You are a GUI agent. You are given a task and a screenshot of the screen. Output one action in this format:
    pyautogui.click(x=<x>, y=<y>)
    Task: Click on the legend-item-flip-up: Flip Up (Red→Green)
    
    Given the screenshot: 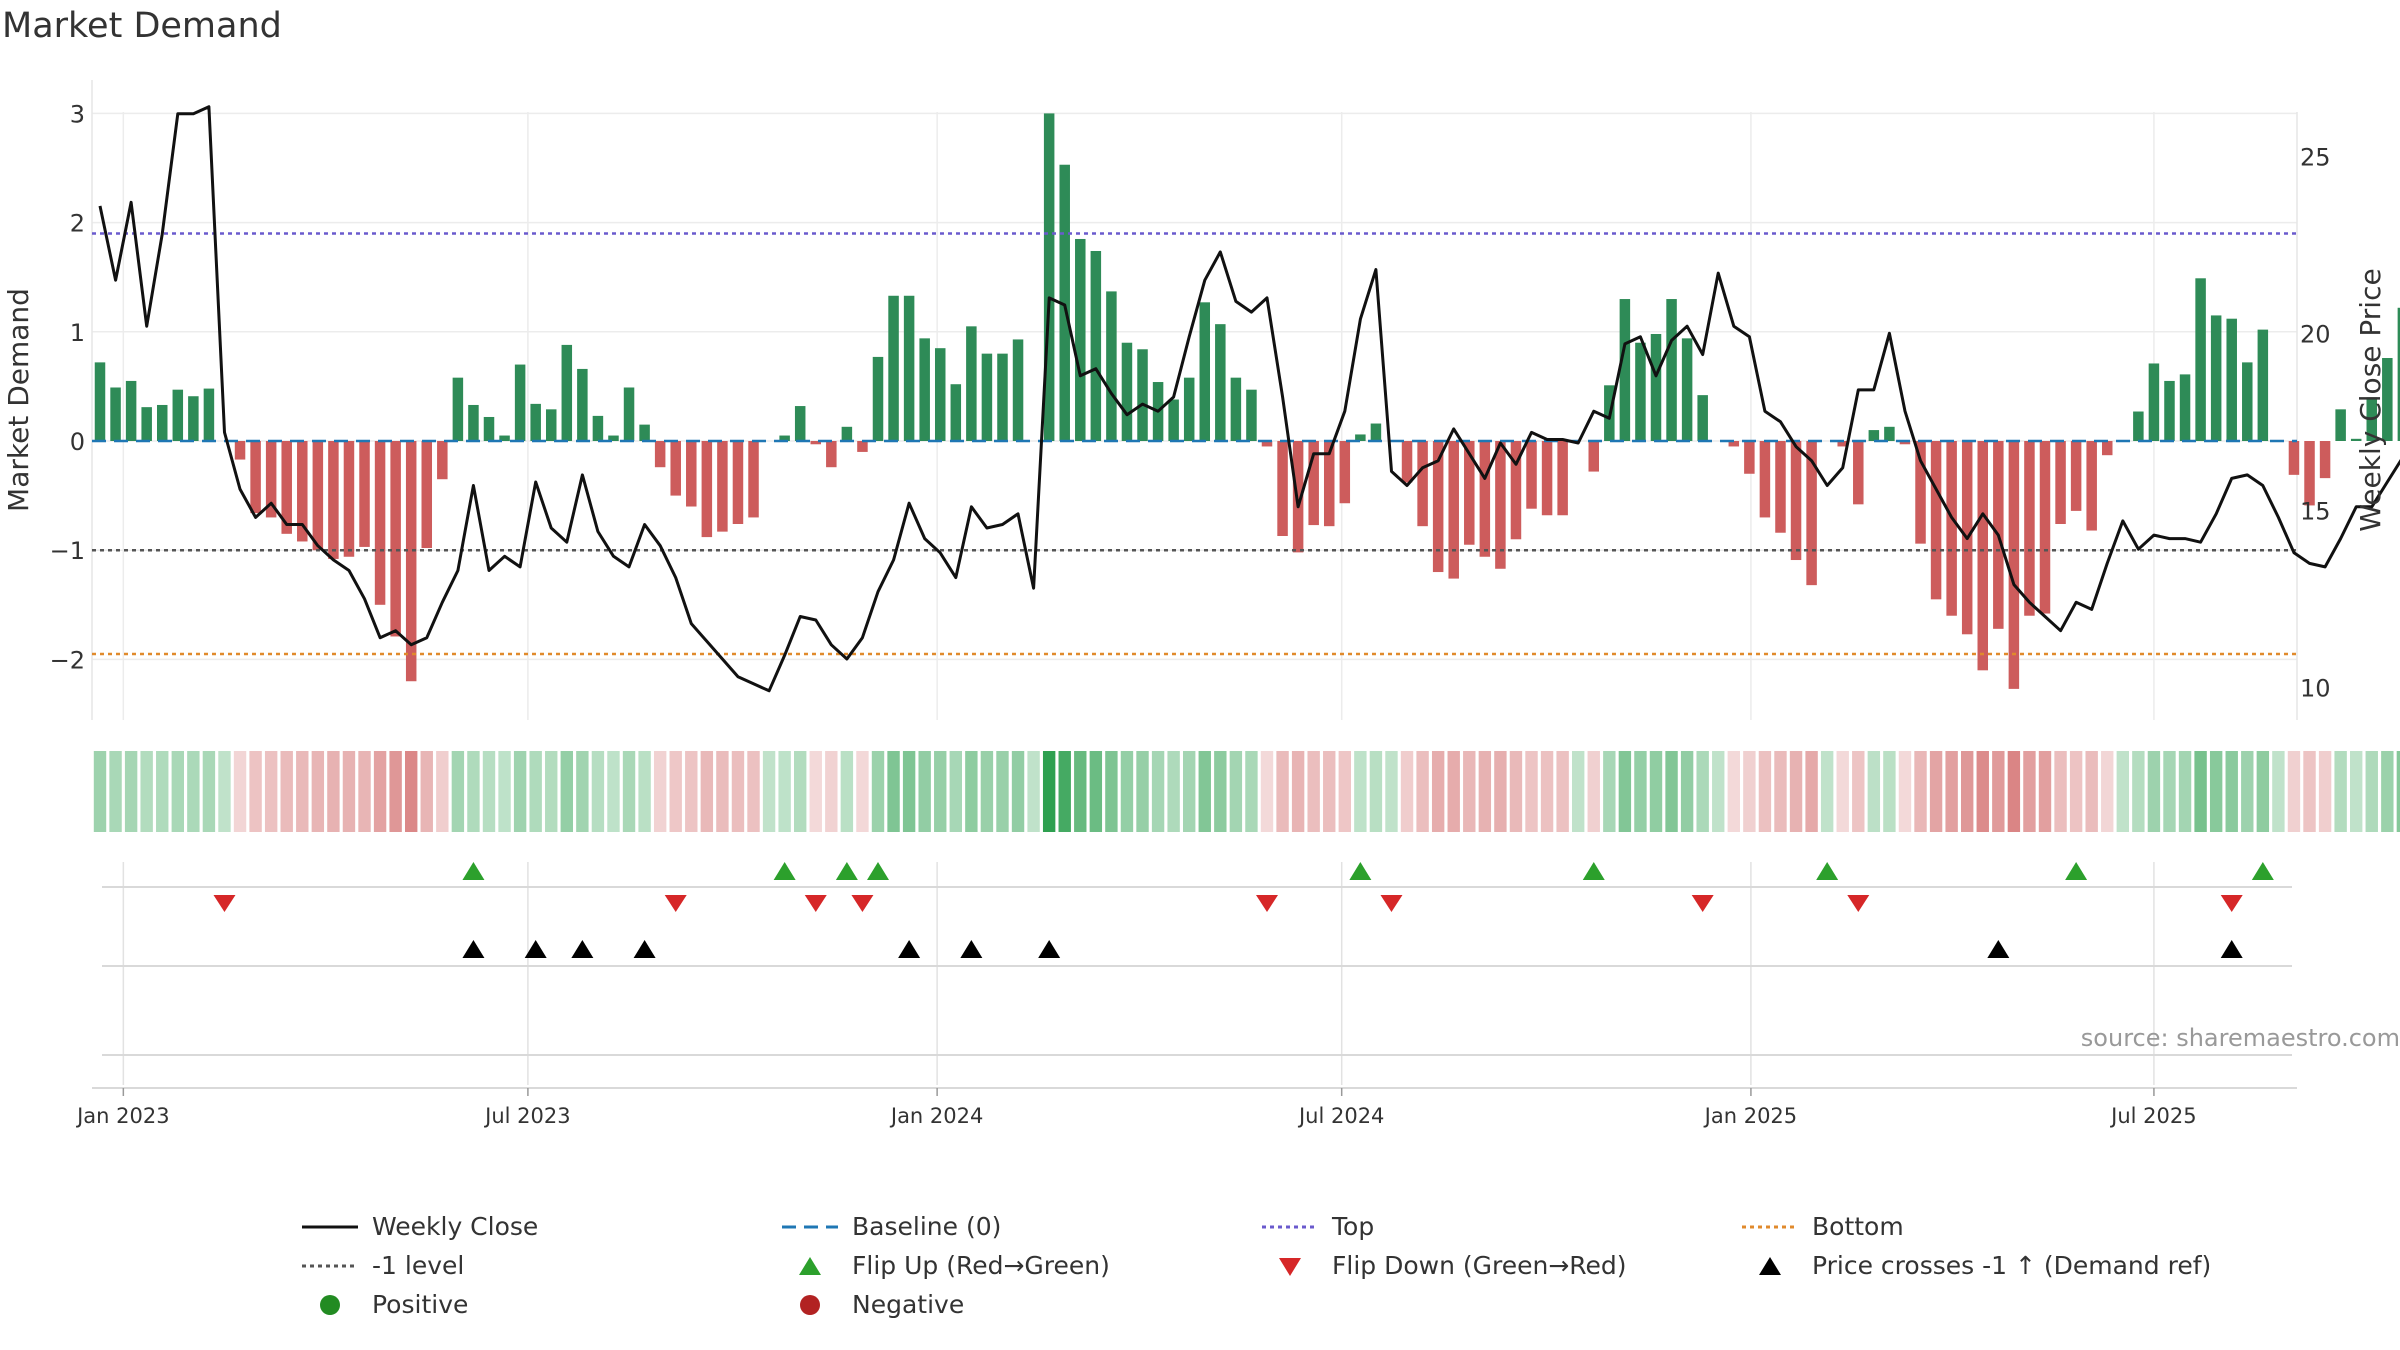 What is the action you would take?
    pyautogui.click(x=945, y=1265)
    